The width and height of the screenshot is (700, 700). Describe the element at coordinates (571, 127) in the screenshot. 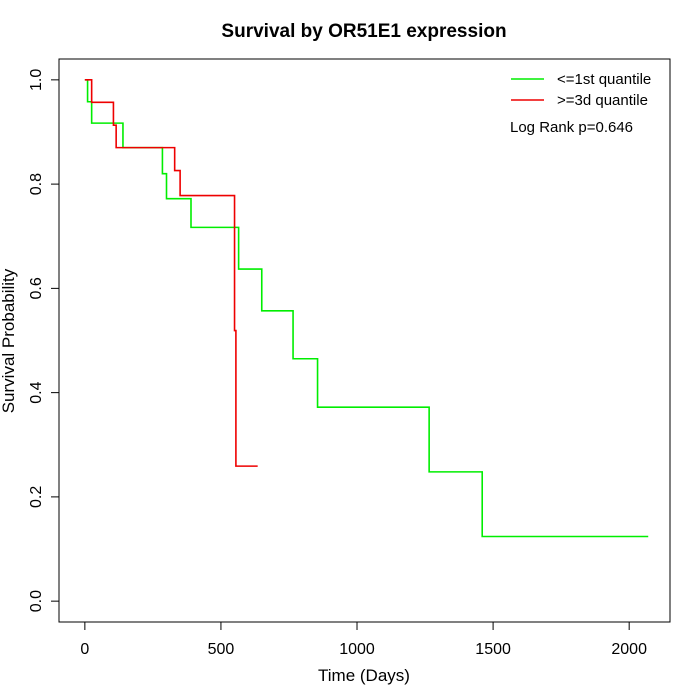

I see `log-rank-annotation: Log Rank p=0.646` at that location.